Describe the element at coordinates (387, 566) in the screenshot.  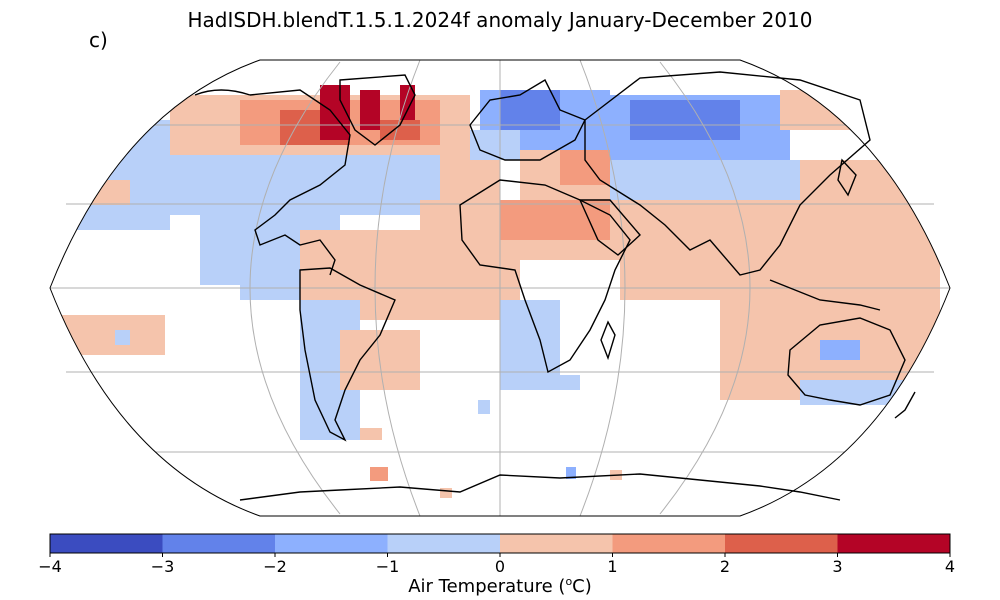
I see `colorbar-tick-label: −1` at that location.